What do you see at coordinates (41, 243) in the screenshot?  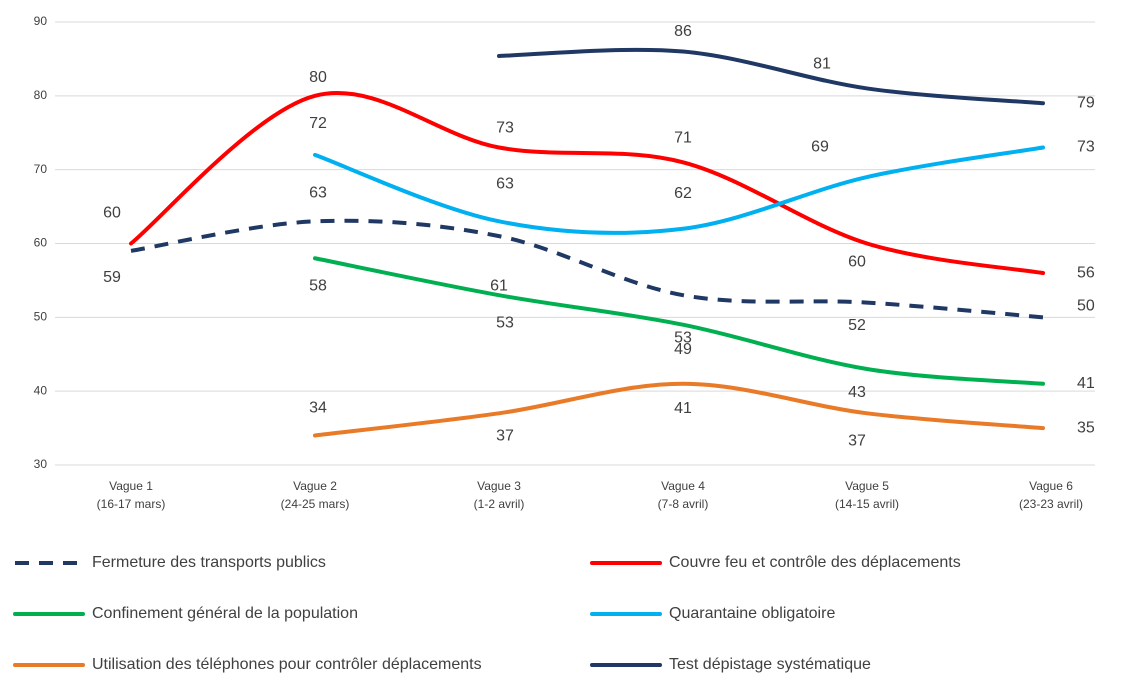 I see `y-tick-label: 60` at bounding box center [41, 243].